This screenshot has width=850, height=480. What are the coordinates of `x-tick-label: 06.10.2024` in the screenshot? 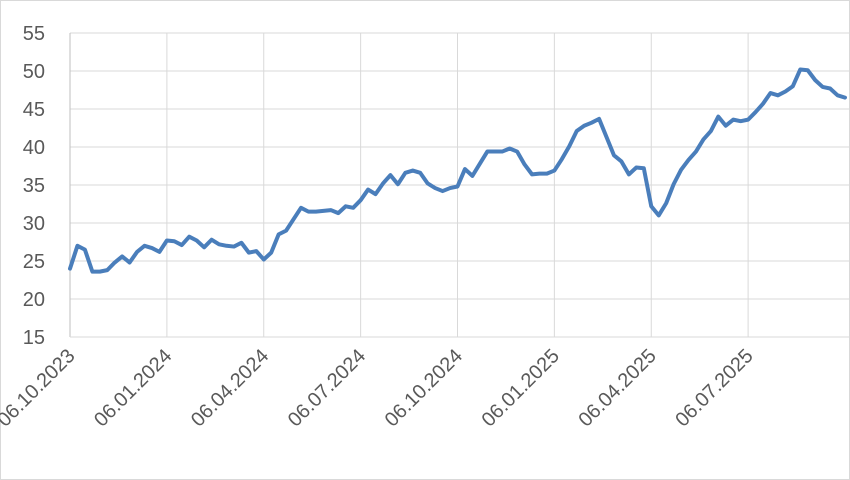 It's located at (424, 388).